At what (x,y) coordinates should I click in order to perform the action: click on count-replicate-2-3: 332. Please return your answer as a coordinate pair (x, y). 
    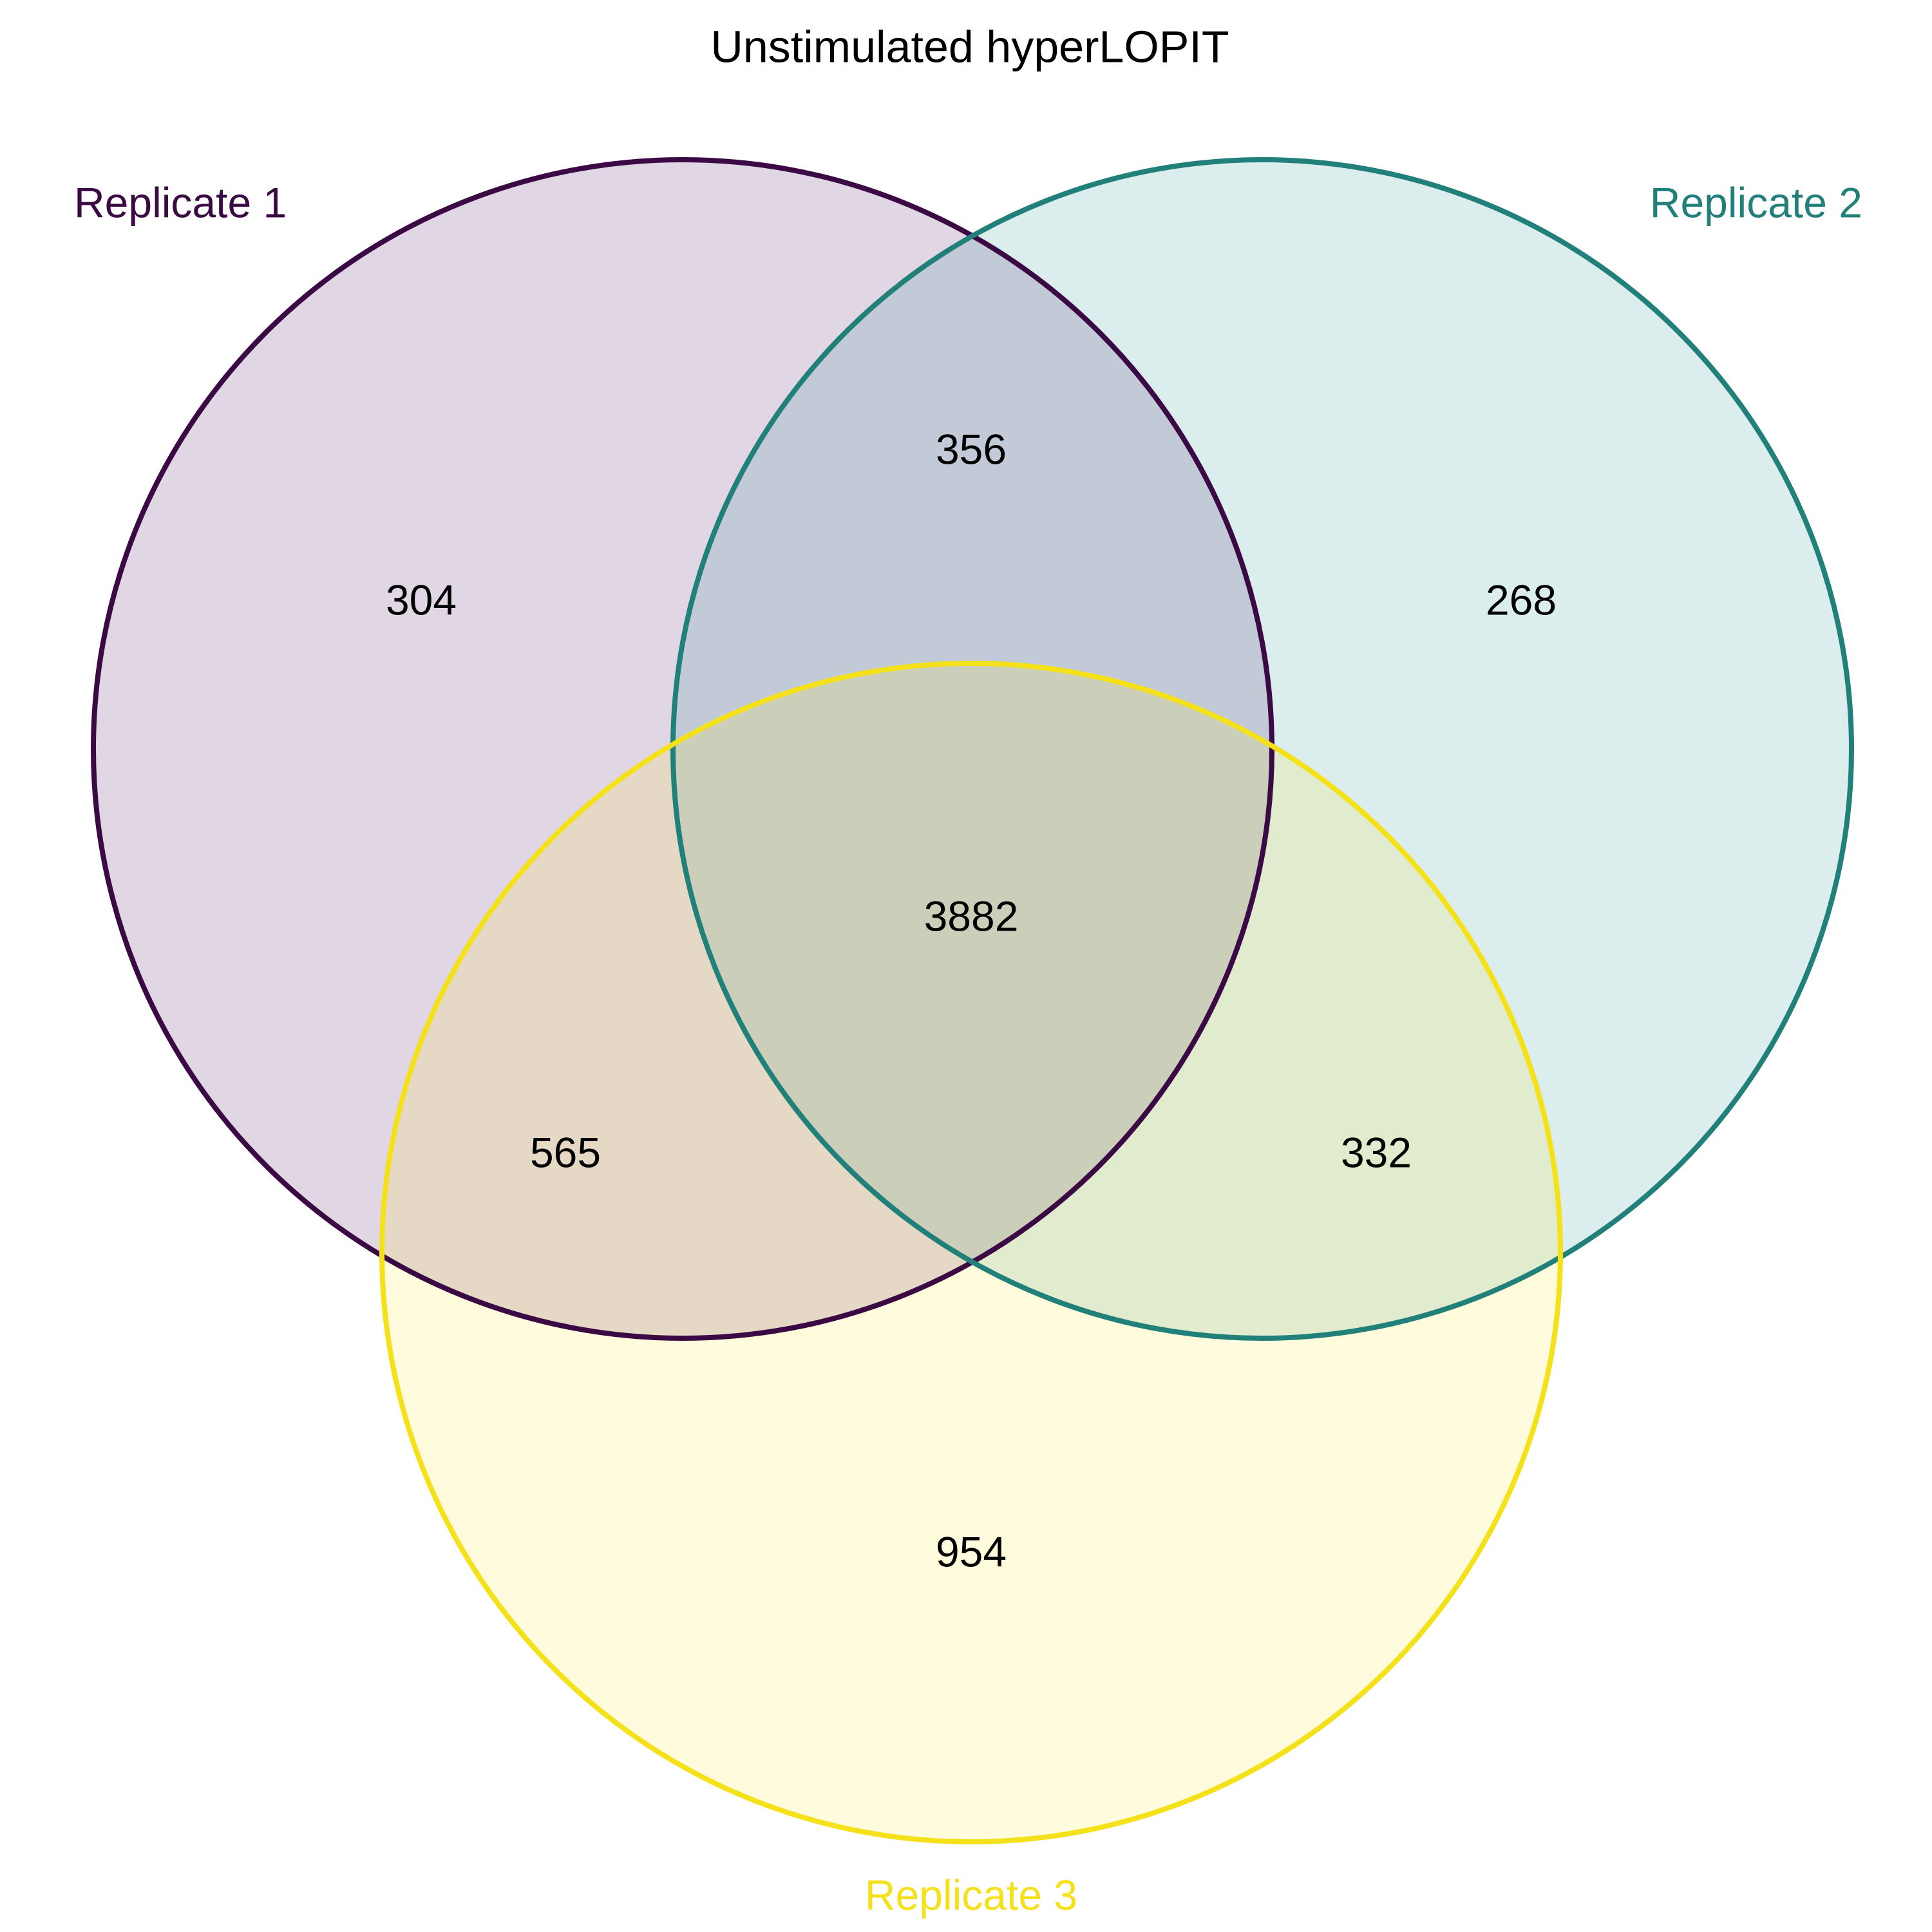
    Looking at the image, I should click on (1376, 1152).